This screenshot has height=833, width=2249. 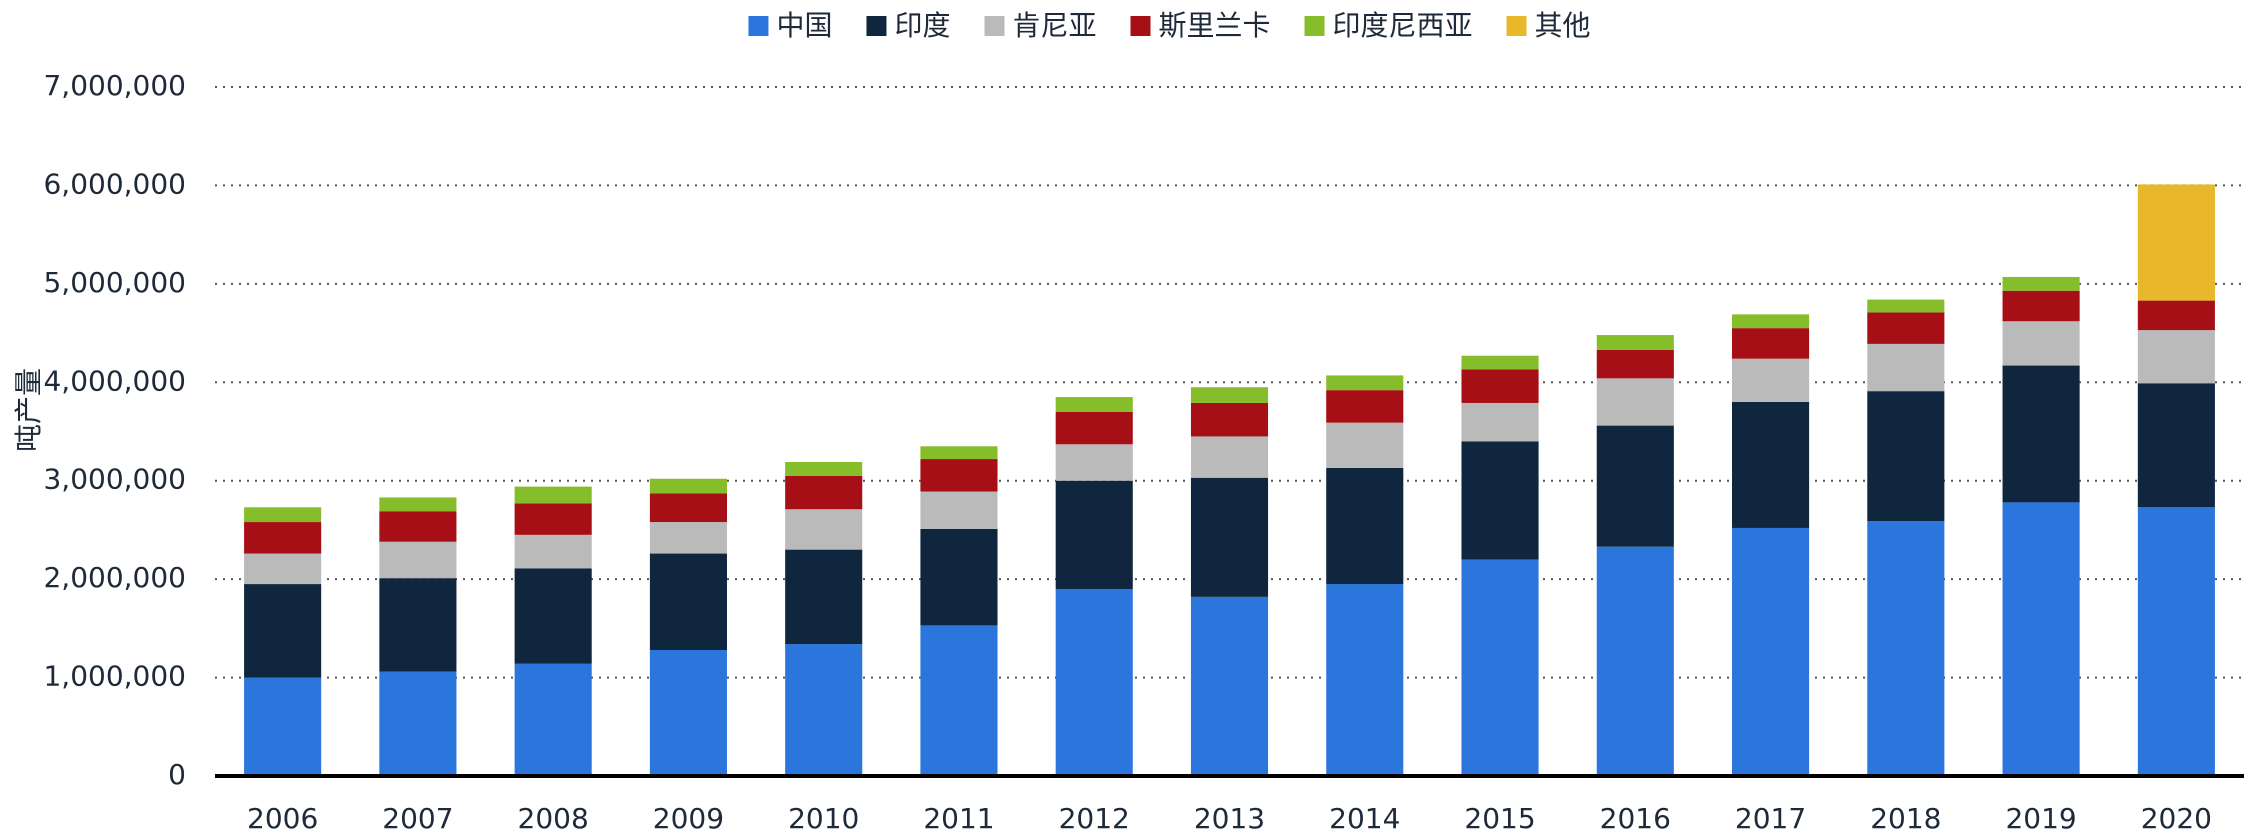 What do you see at coordinates (1905, 817) in the screenshot?
I see `x-tick-label: 2018` at bounding box center [1905, 817].